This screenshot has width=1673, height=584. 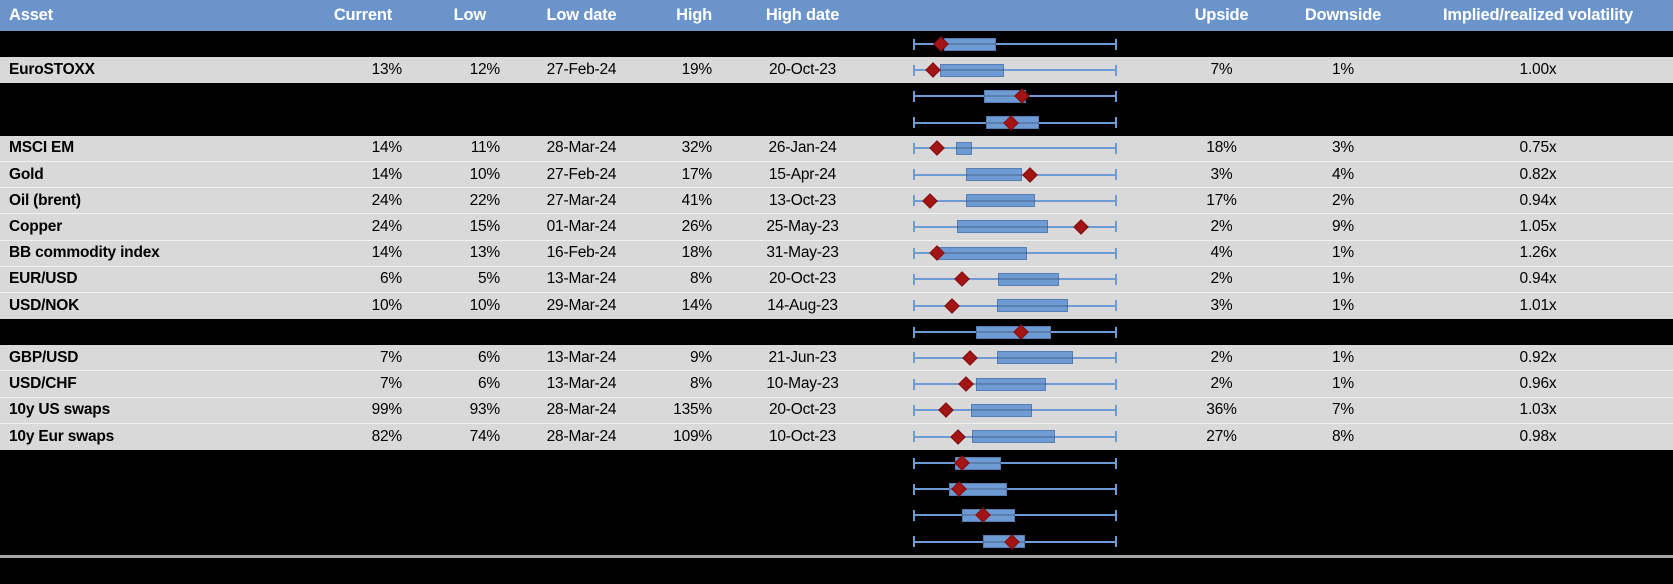 What do you see at coordinates (45, 200) in the screenshot?
I see `cell-asset: Oil (brent)` at bounding box center [45, 200].